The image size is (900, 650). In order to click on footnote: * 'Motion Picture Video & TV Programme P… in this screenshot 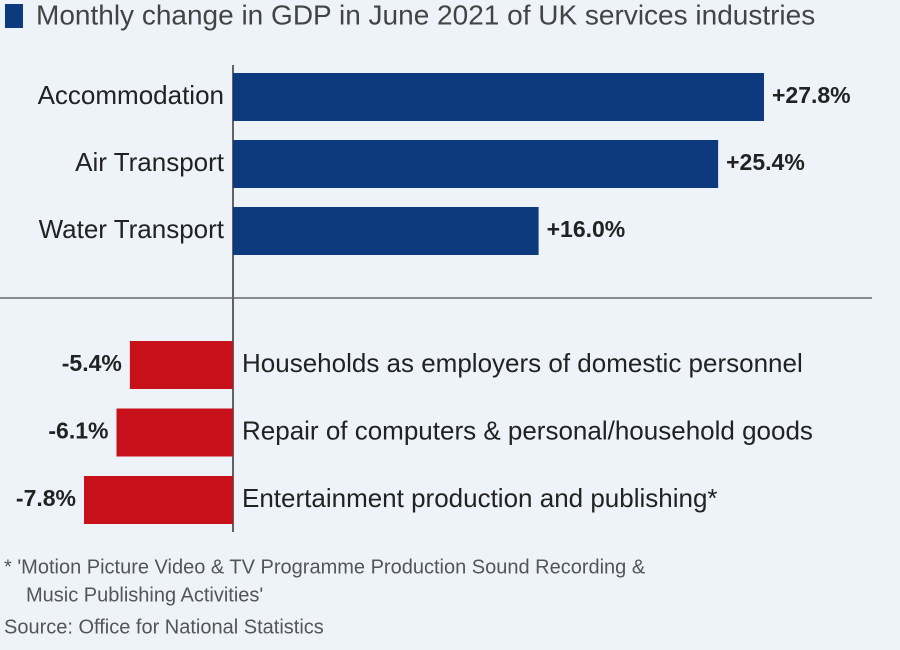, I will do `click(325, 567)`.